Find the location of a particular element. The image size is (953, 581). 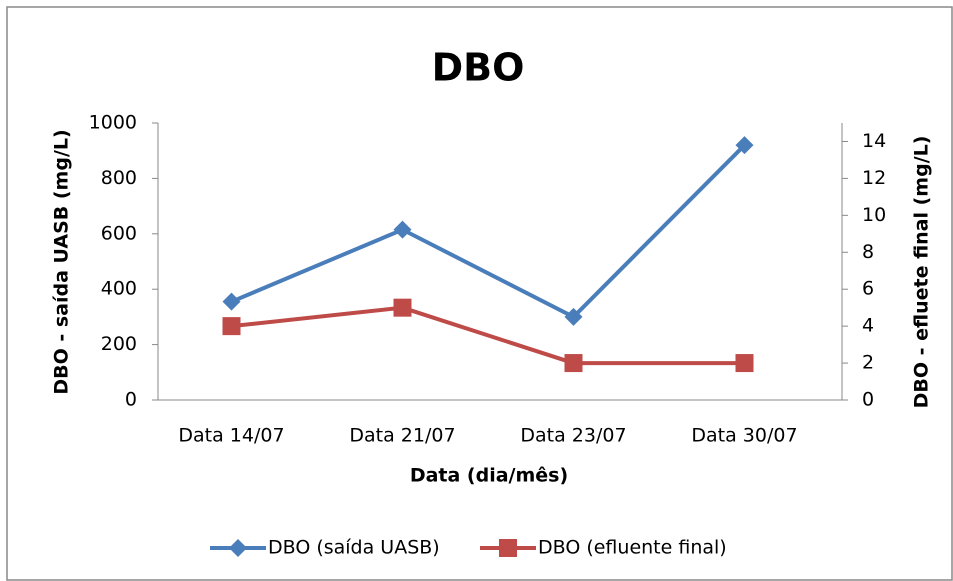

y2-tick-label: 2 is located at coordinates (868, 363).